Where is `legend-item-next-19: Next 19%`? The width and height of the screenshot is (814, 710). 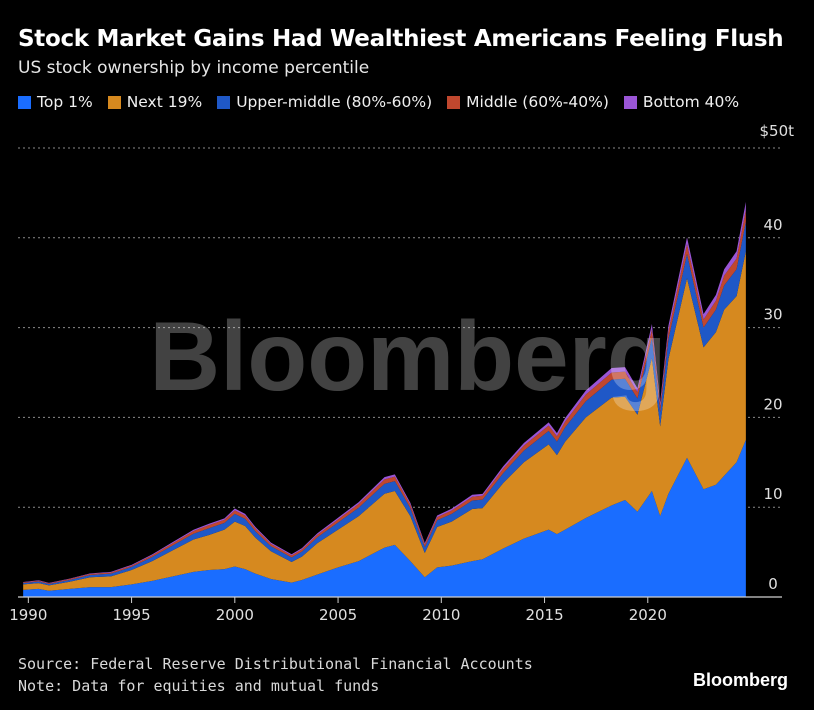 legend-item-next-19: Next 19% is located at coordinates (155, 102).